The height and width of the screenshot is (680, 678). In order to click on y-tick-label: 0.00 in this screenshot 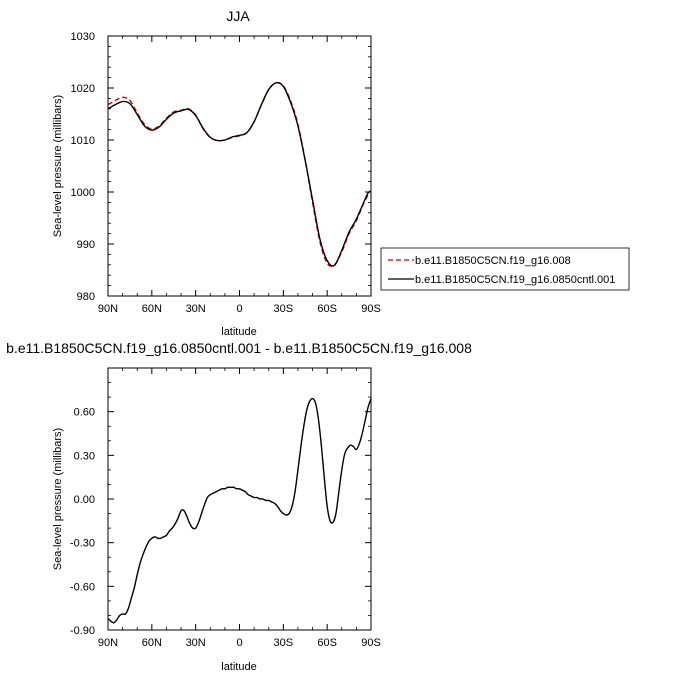, I will do `click(84, 500)`.